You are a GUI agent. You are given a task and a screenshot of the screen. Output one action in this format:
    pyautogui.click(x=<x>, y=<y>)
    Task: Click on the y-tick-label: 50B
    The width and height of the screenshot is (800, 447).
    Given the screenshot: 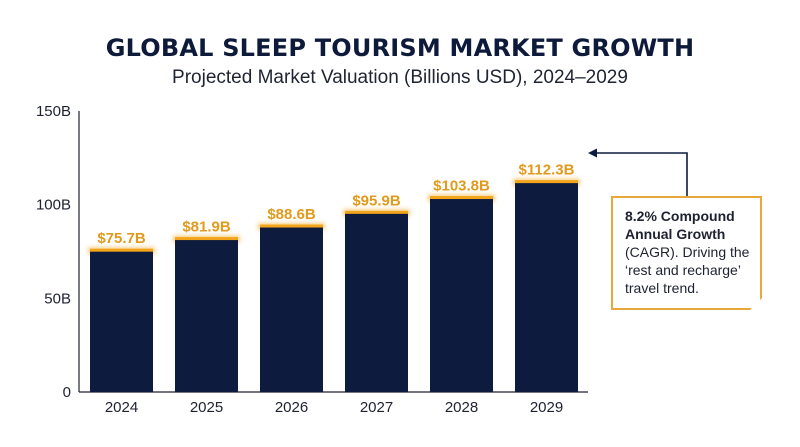 What is the action you would take?
    pyautogui.click(x=57, y=298)
    